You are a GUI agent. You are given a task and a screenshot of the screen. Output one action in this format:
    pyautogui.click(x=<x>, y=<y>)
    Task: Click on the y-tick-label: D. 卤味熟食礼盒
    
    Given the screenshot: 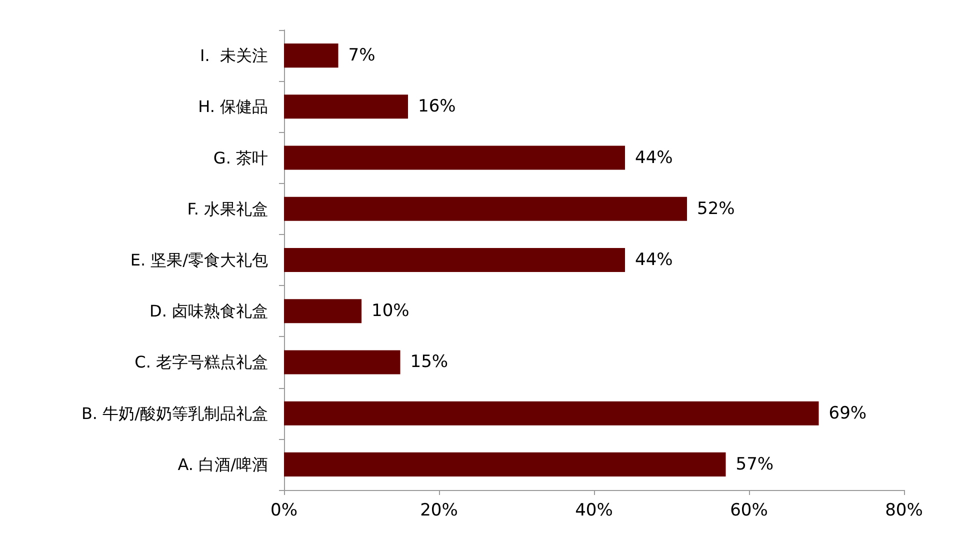 What is the action you would take?
    pyautogui.click(x=209, y=311)
    